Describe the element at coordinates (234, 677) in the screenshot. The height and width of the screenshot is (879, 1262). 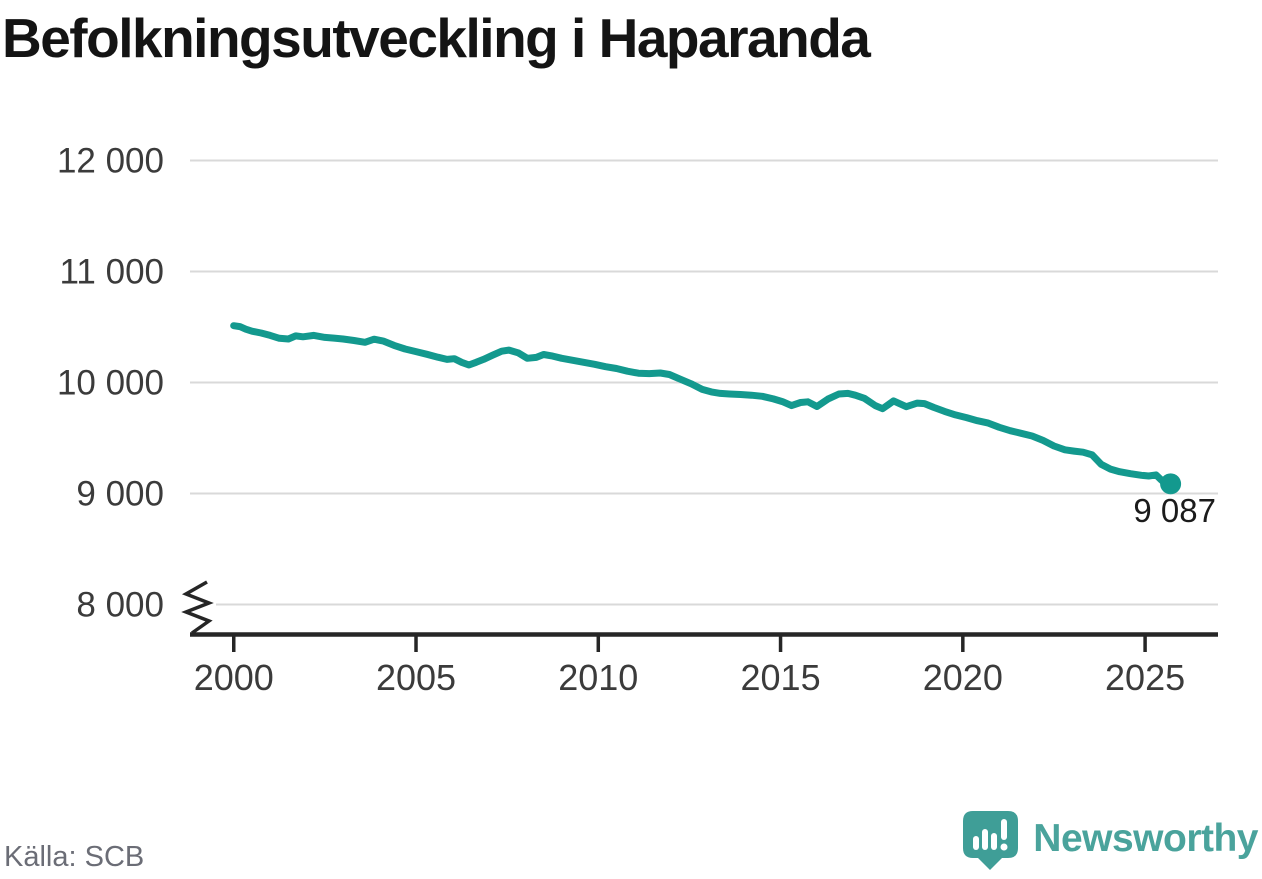
I see `x-tick-label: 2000` at that location.